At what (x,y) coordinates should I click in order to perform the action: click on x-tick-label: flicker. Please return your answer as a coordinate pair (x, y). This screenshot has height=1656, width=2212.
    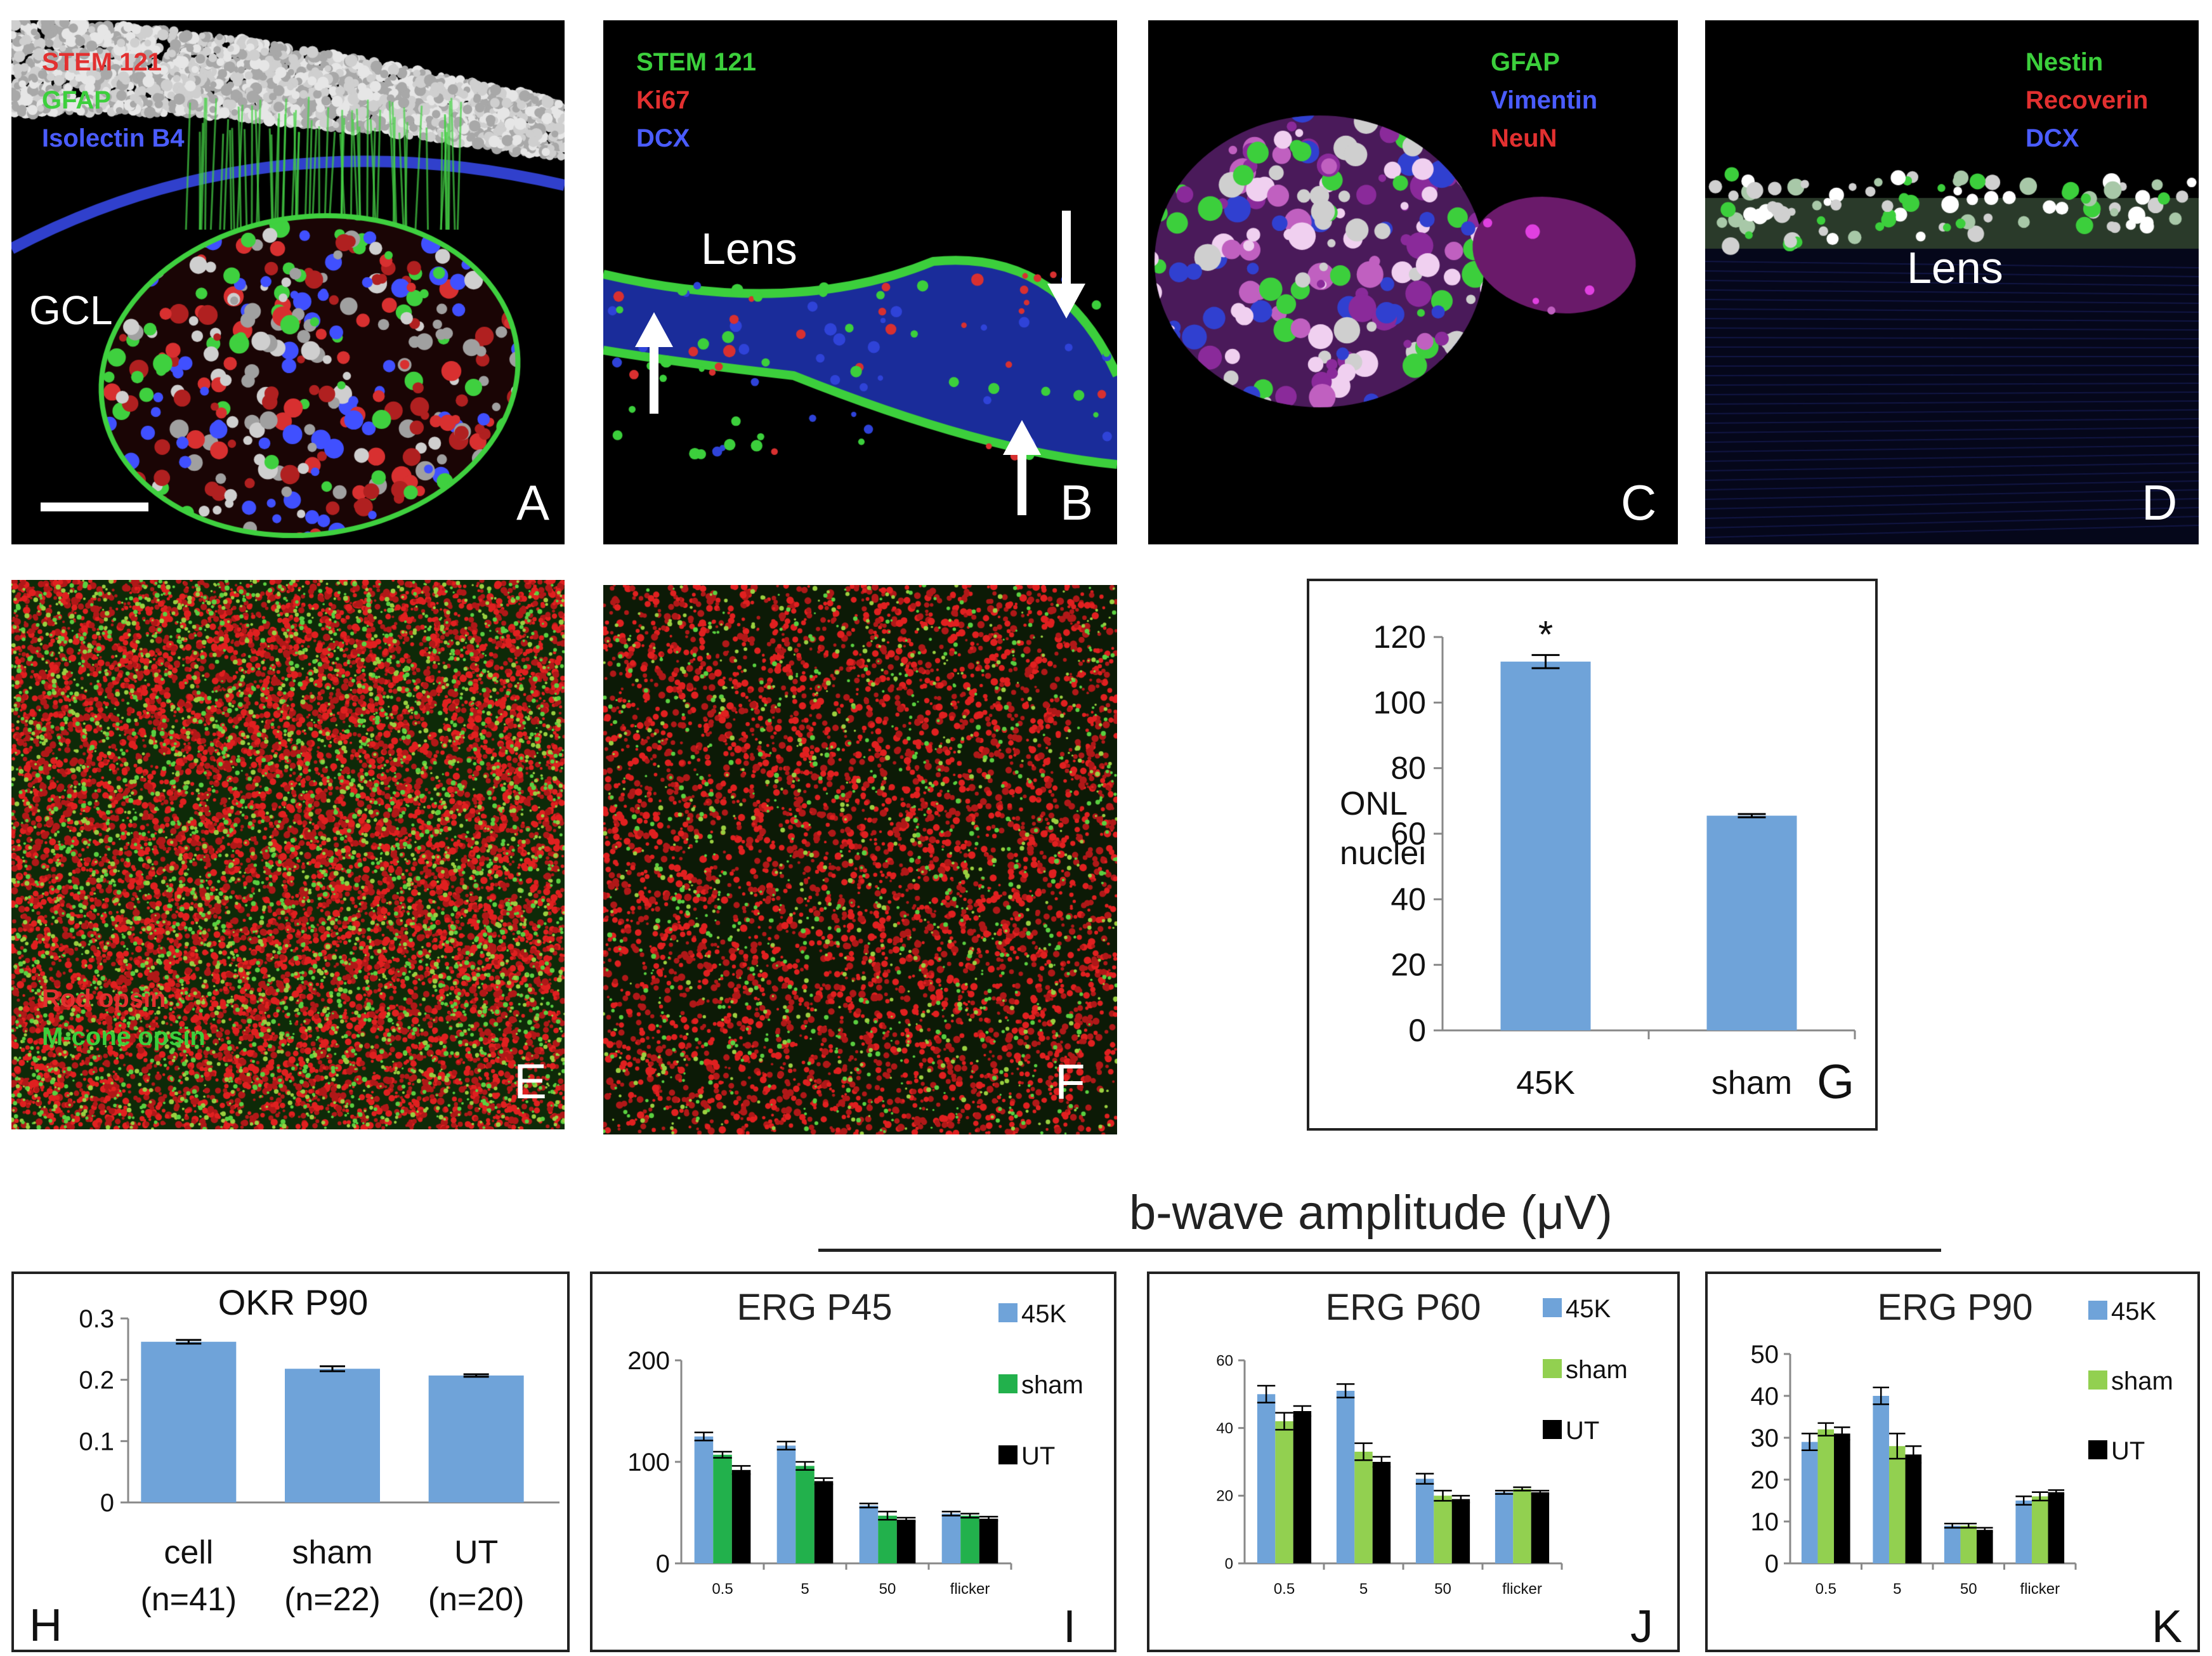
    Looking at the image, I should click on (1522, 1589).